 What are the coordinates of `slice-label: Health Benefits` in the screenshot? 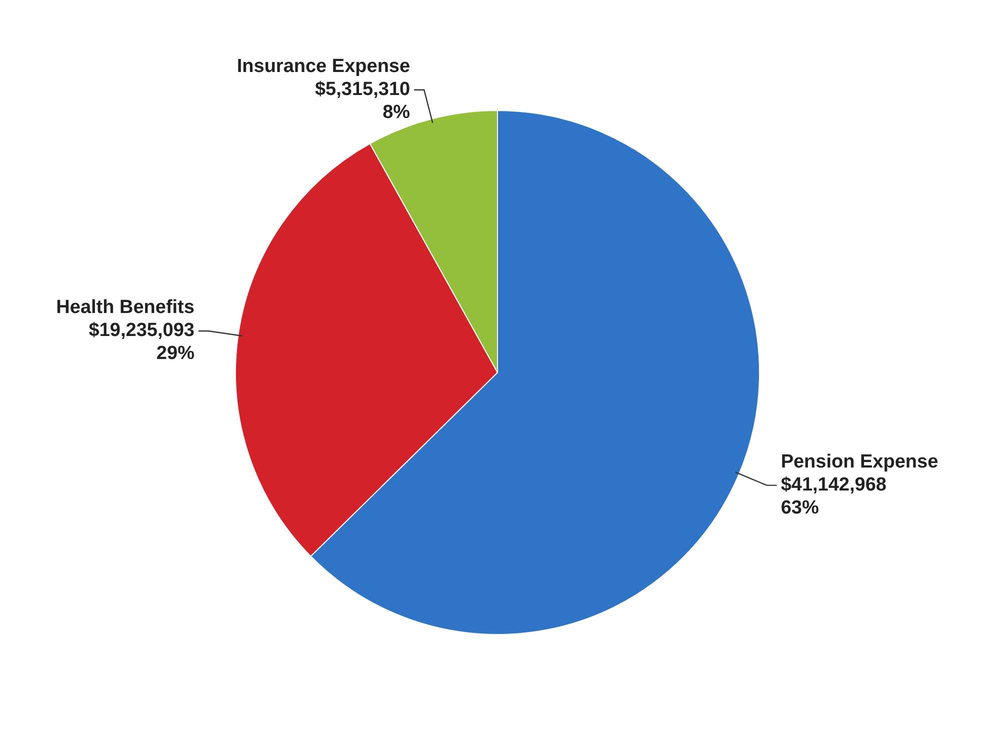 It's located at (125, 307).